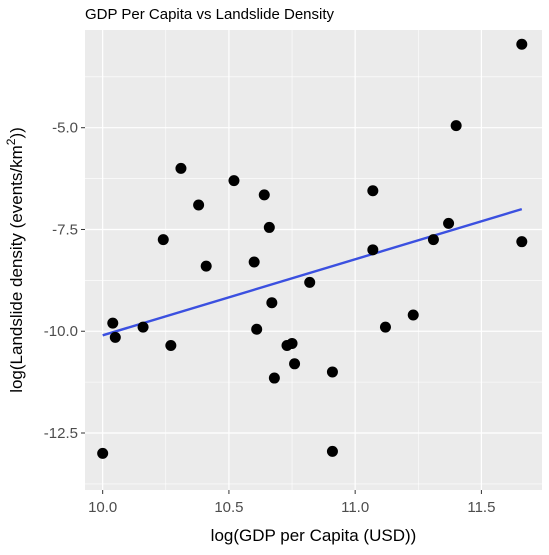  What do you see at coordinates (210, 14) in the screenshot?
I see `chart-title: GDP Per Capita vs Landslide Density` at bounding box center [210, 14].